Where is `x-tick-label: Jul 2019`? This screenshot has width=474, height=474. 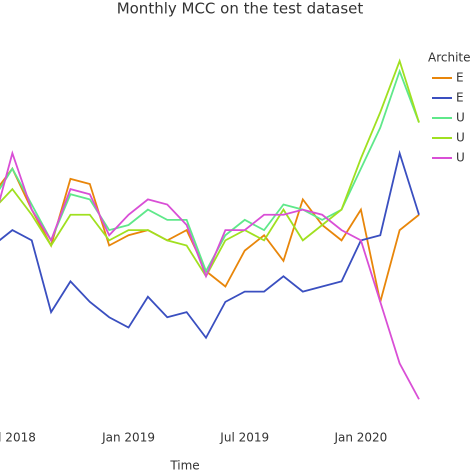
x-tick-label: Jul 2019 is located at coordinates (244, 438).